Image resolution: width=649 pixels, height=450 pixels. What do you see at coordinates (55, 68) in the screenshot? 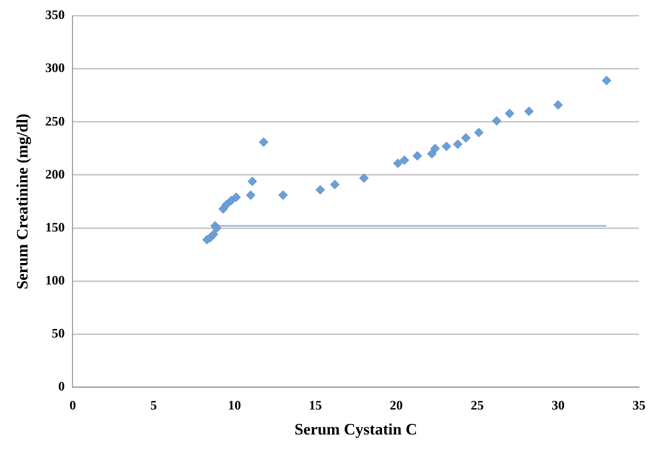
I see `y-tick-label: 300` at bounding box center [55, 68].